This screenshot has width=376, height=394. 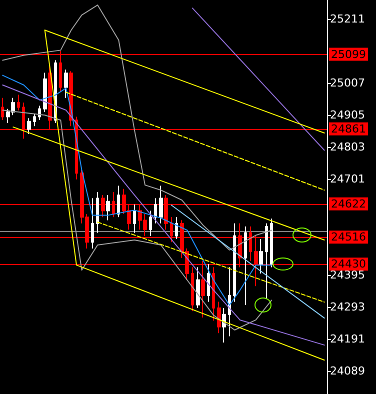 I want to click on ref-line-label: 24861, so click(x=348, y=129).